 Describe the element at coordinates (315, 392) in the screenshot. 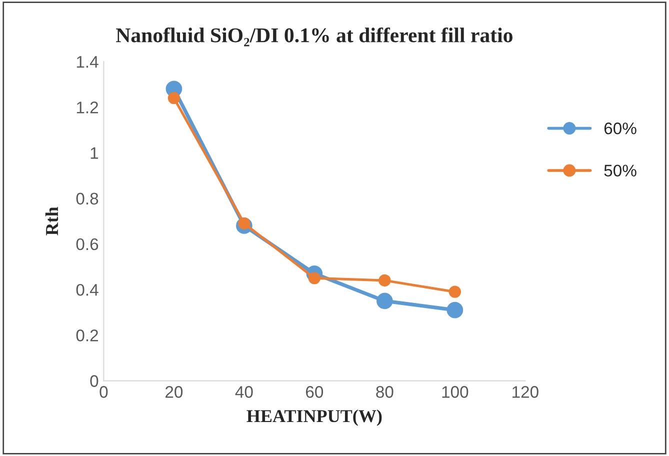

I see `x-tick-label: 60` at that location.